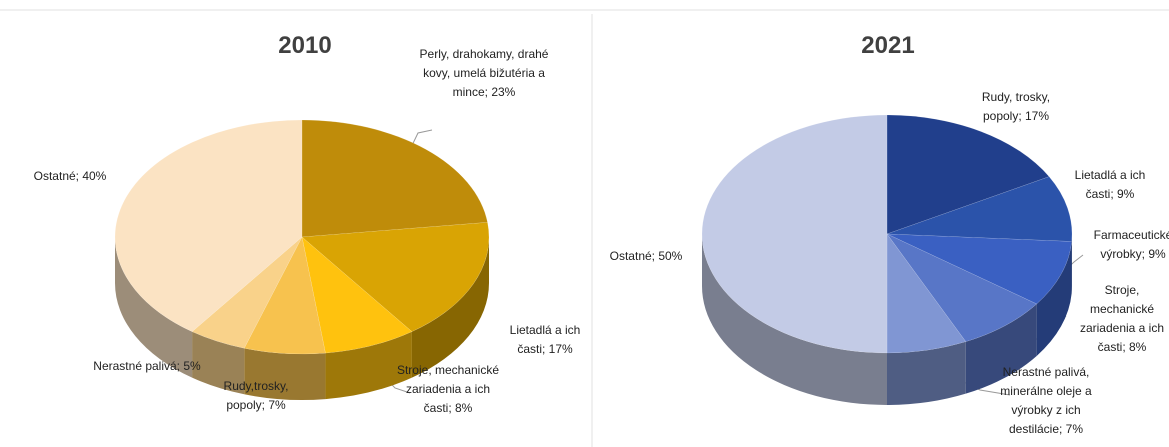  I want to click on chart-title: 2010, so click(305, 45).